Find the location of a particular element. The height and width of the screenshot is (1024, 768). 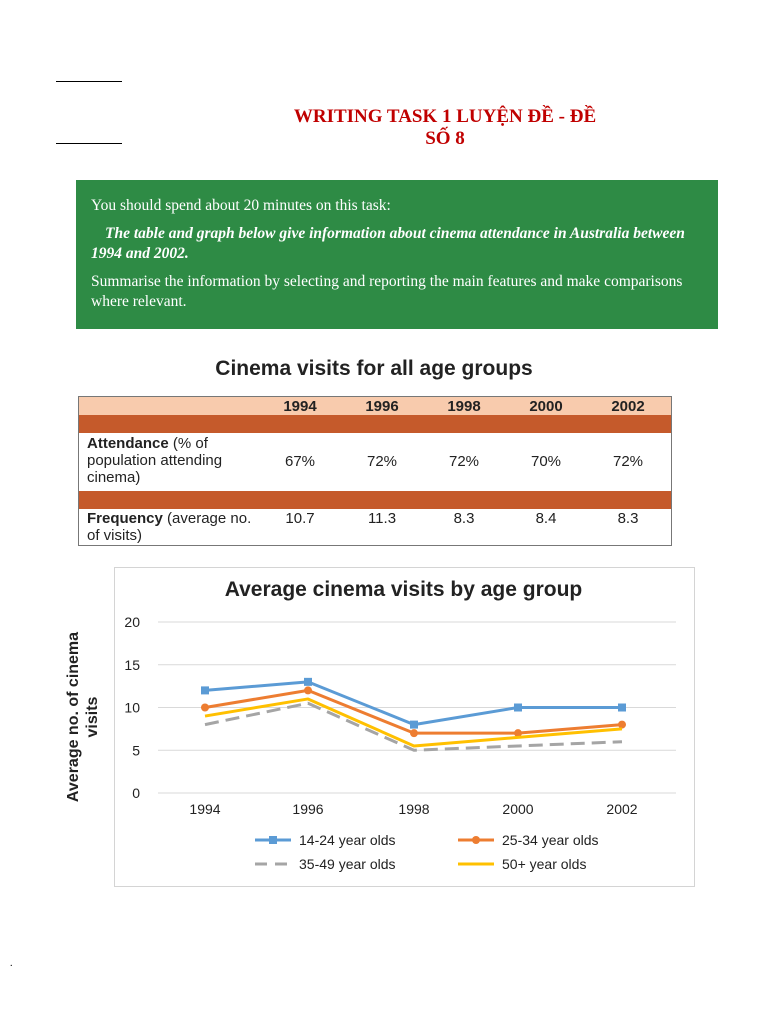

attendance-label-bold: Attendance is located at coordinates (128, 443).